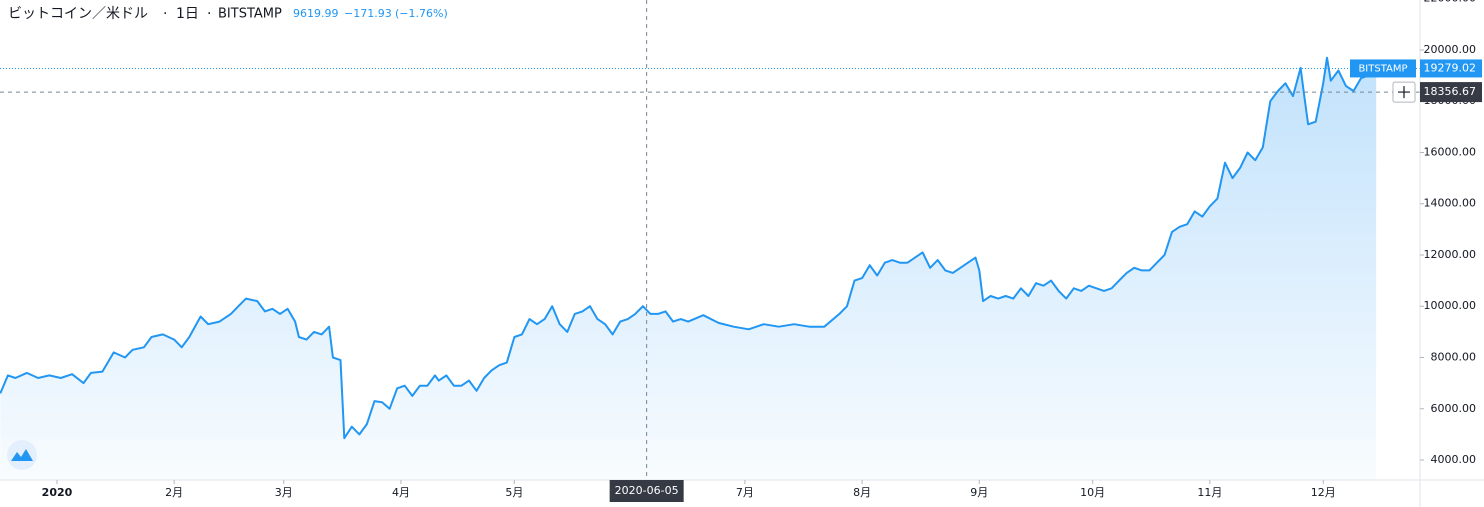  What do you see at coordinates (1454, 459) in the screenshot?
I see `y-tick-label: 4000.00` at bounding box center [1454, 459].